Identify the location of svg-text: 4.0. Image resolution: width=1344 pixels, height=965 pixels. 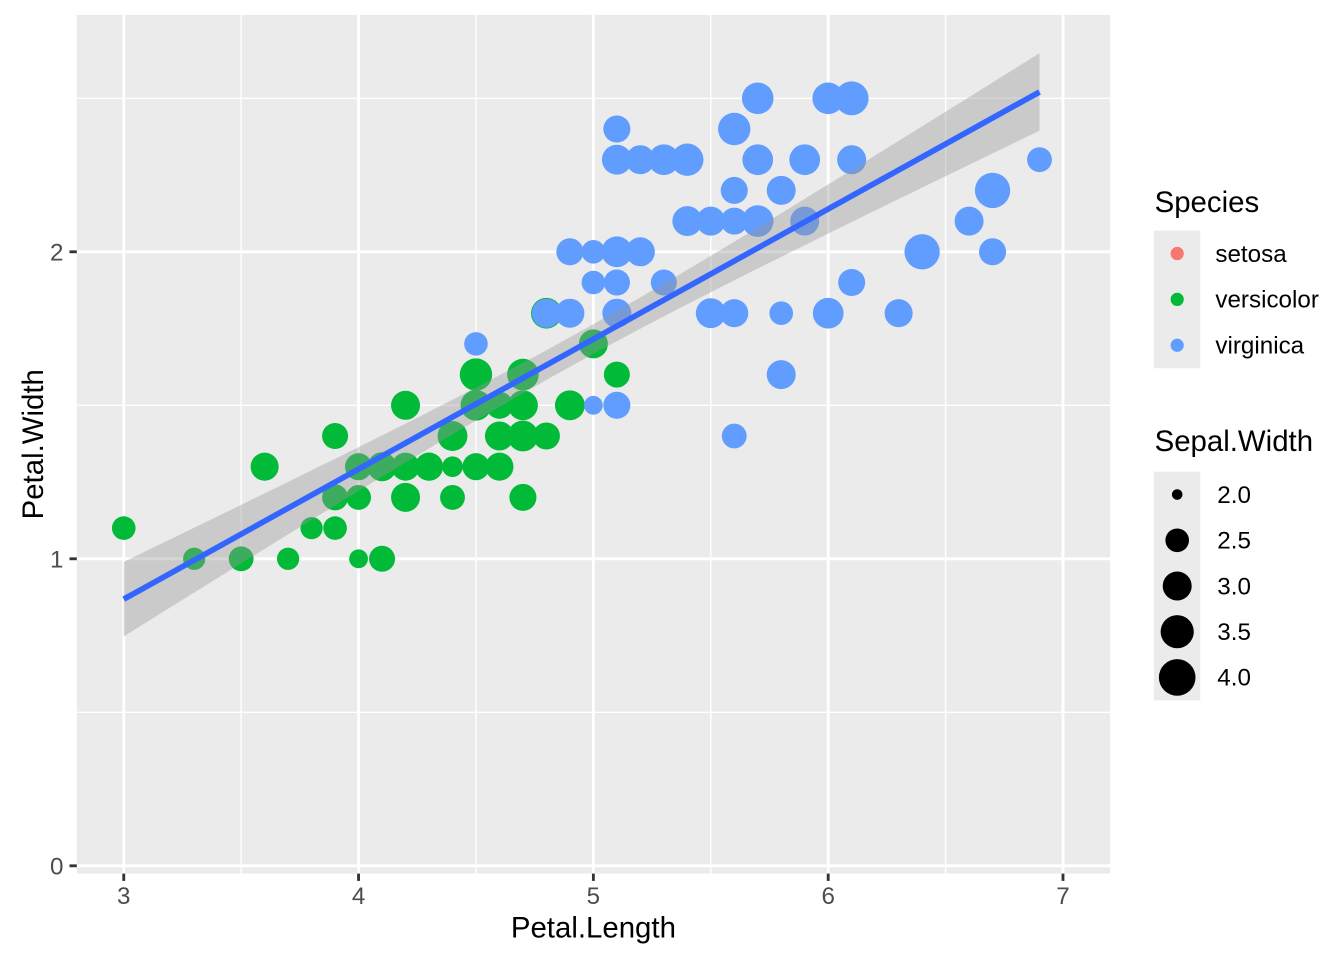
(1234, 678).